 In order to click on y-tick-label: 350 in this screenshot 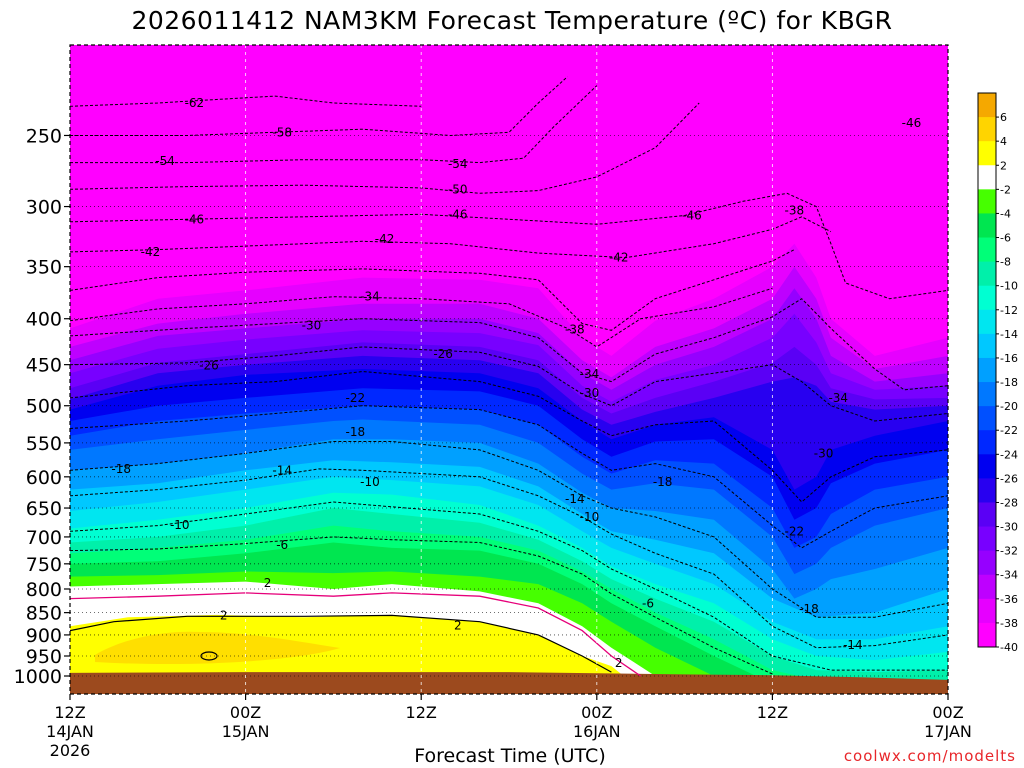, I will do `click(44, 268)`.